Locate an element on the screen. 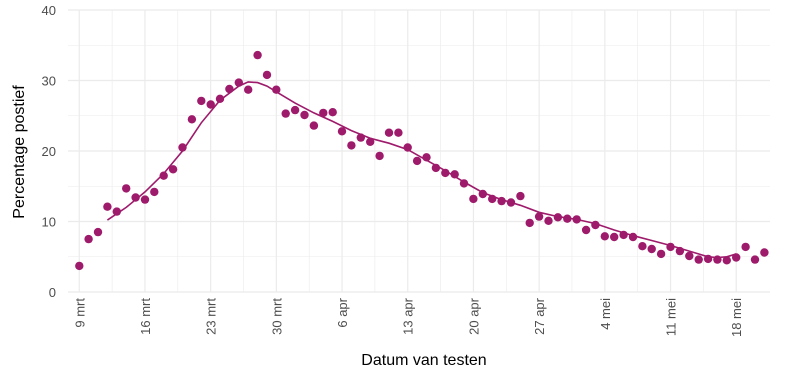 Image resolution: width=787 pixels, height=373 pixels. x-tick-label: 20 apr is located at coordinates (473, 316).